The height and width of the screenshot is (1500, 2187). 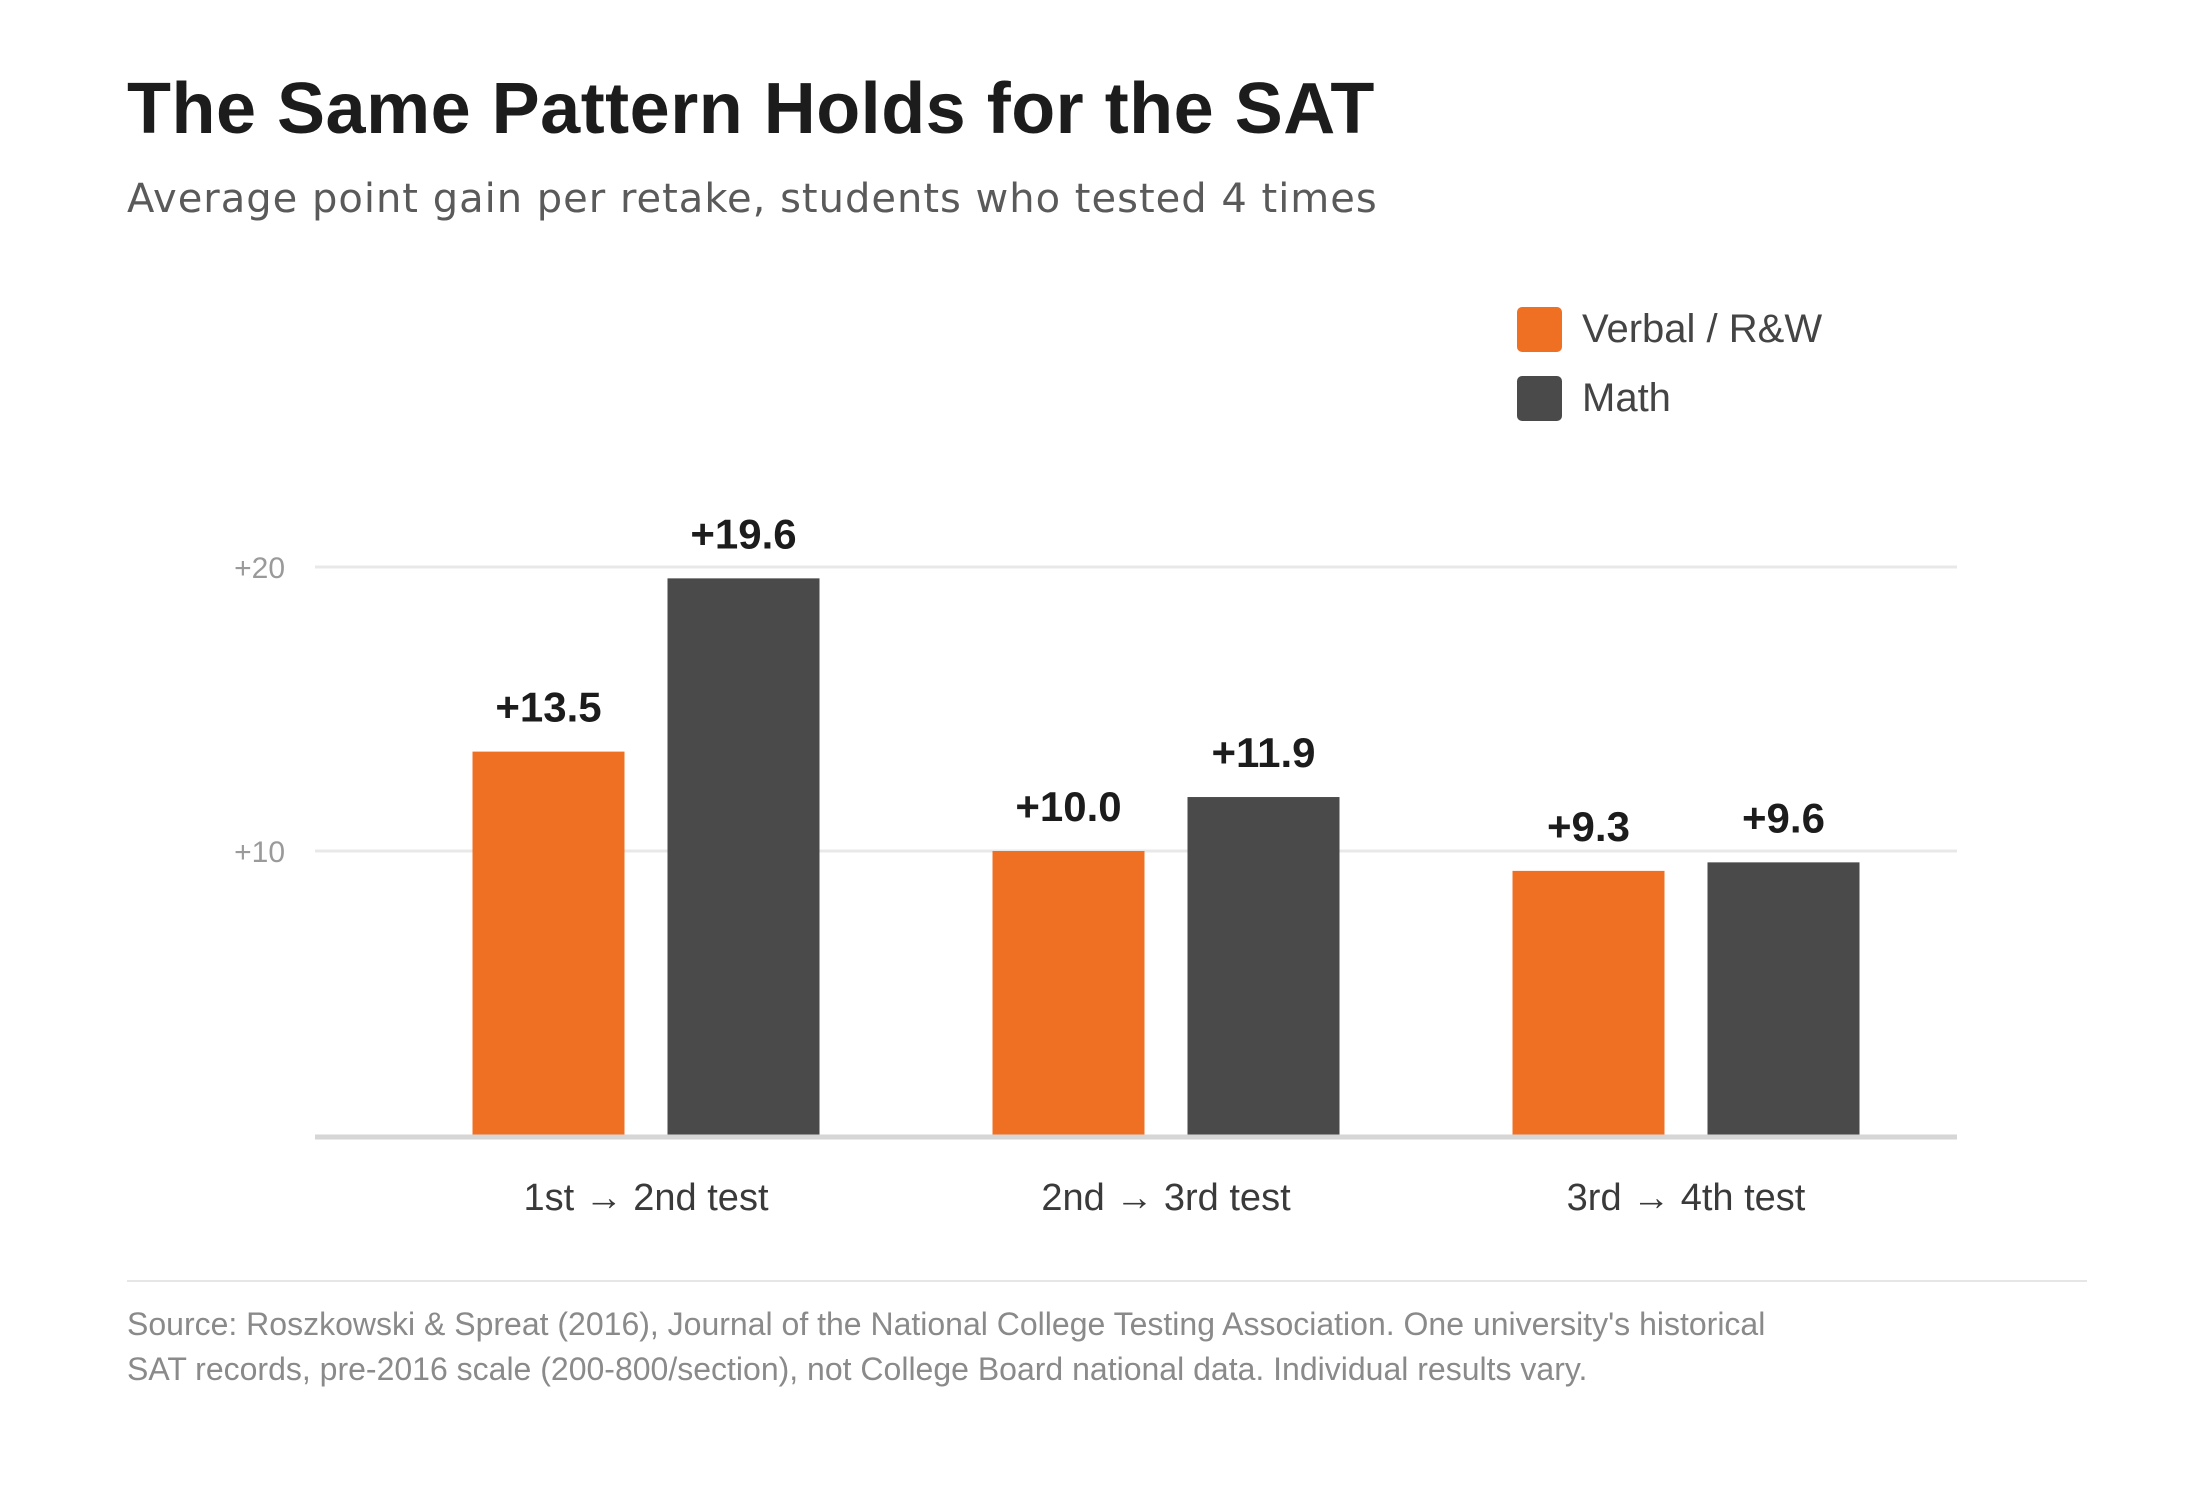 I want to click on legend: Verbal / R&W Math, so click(x=1669, y=375).